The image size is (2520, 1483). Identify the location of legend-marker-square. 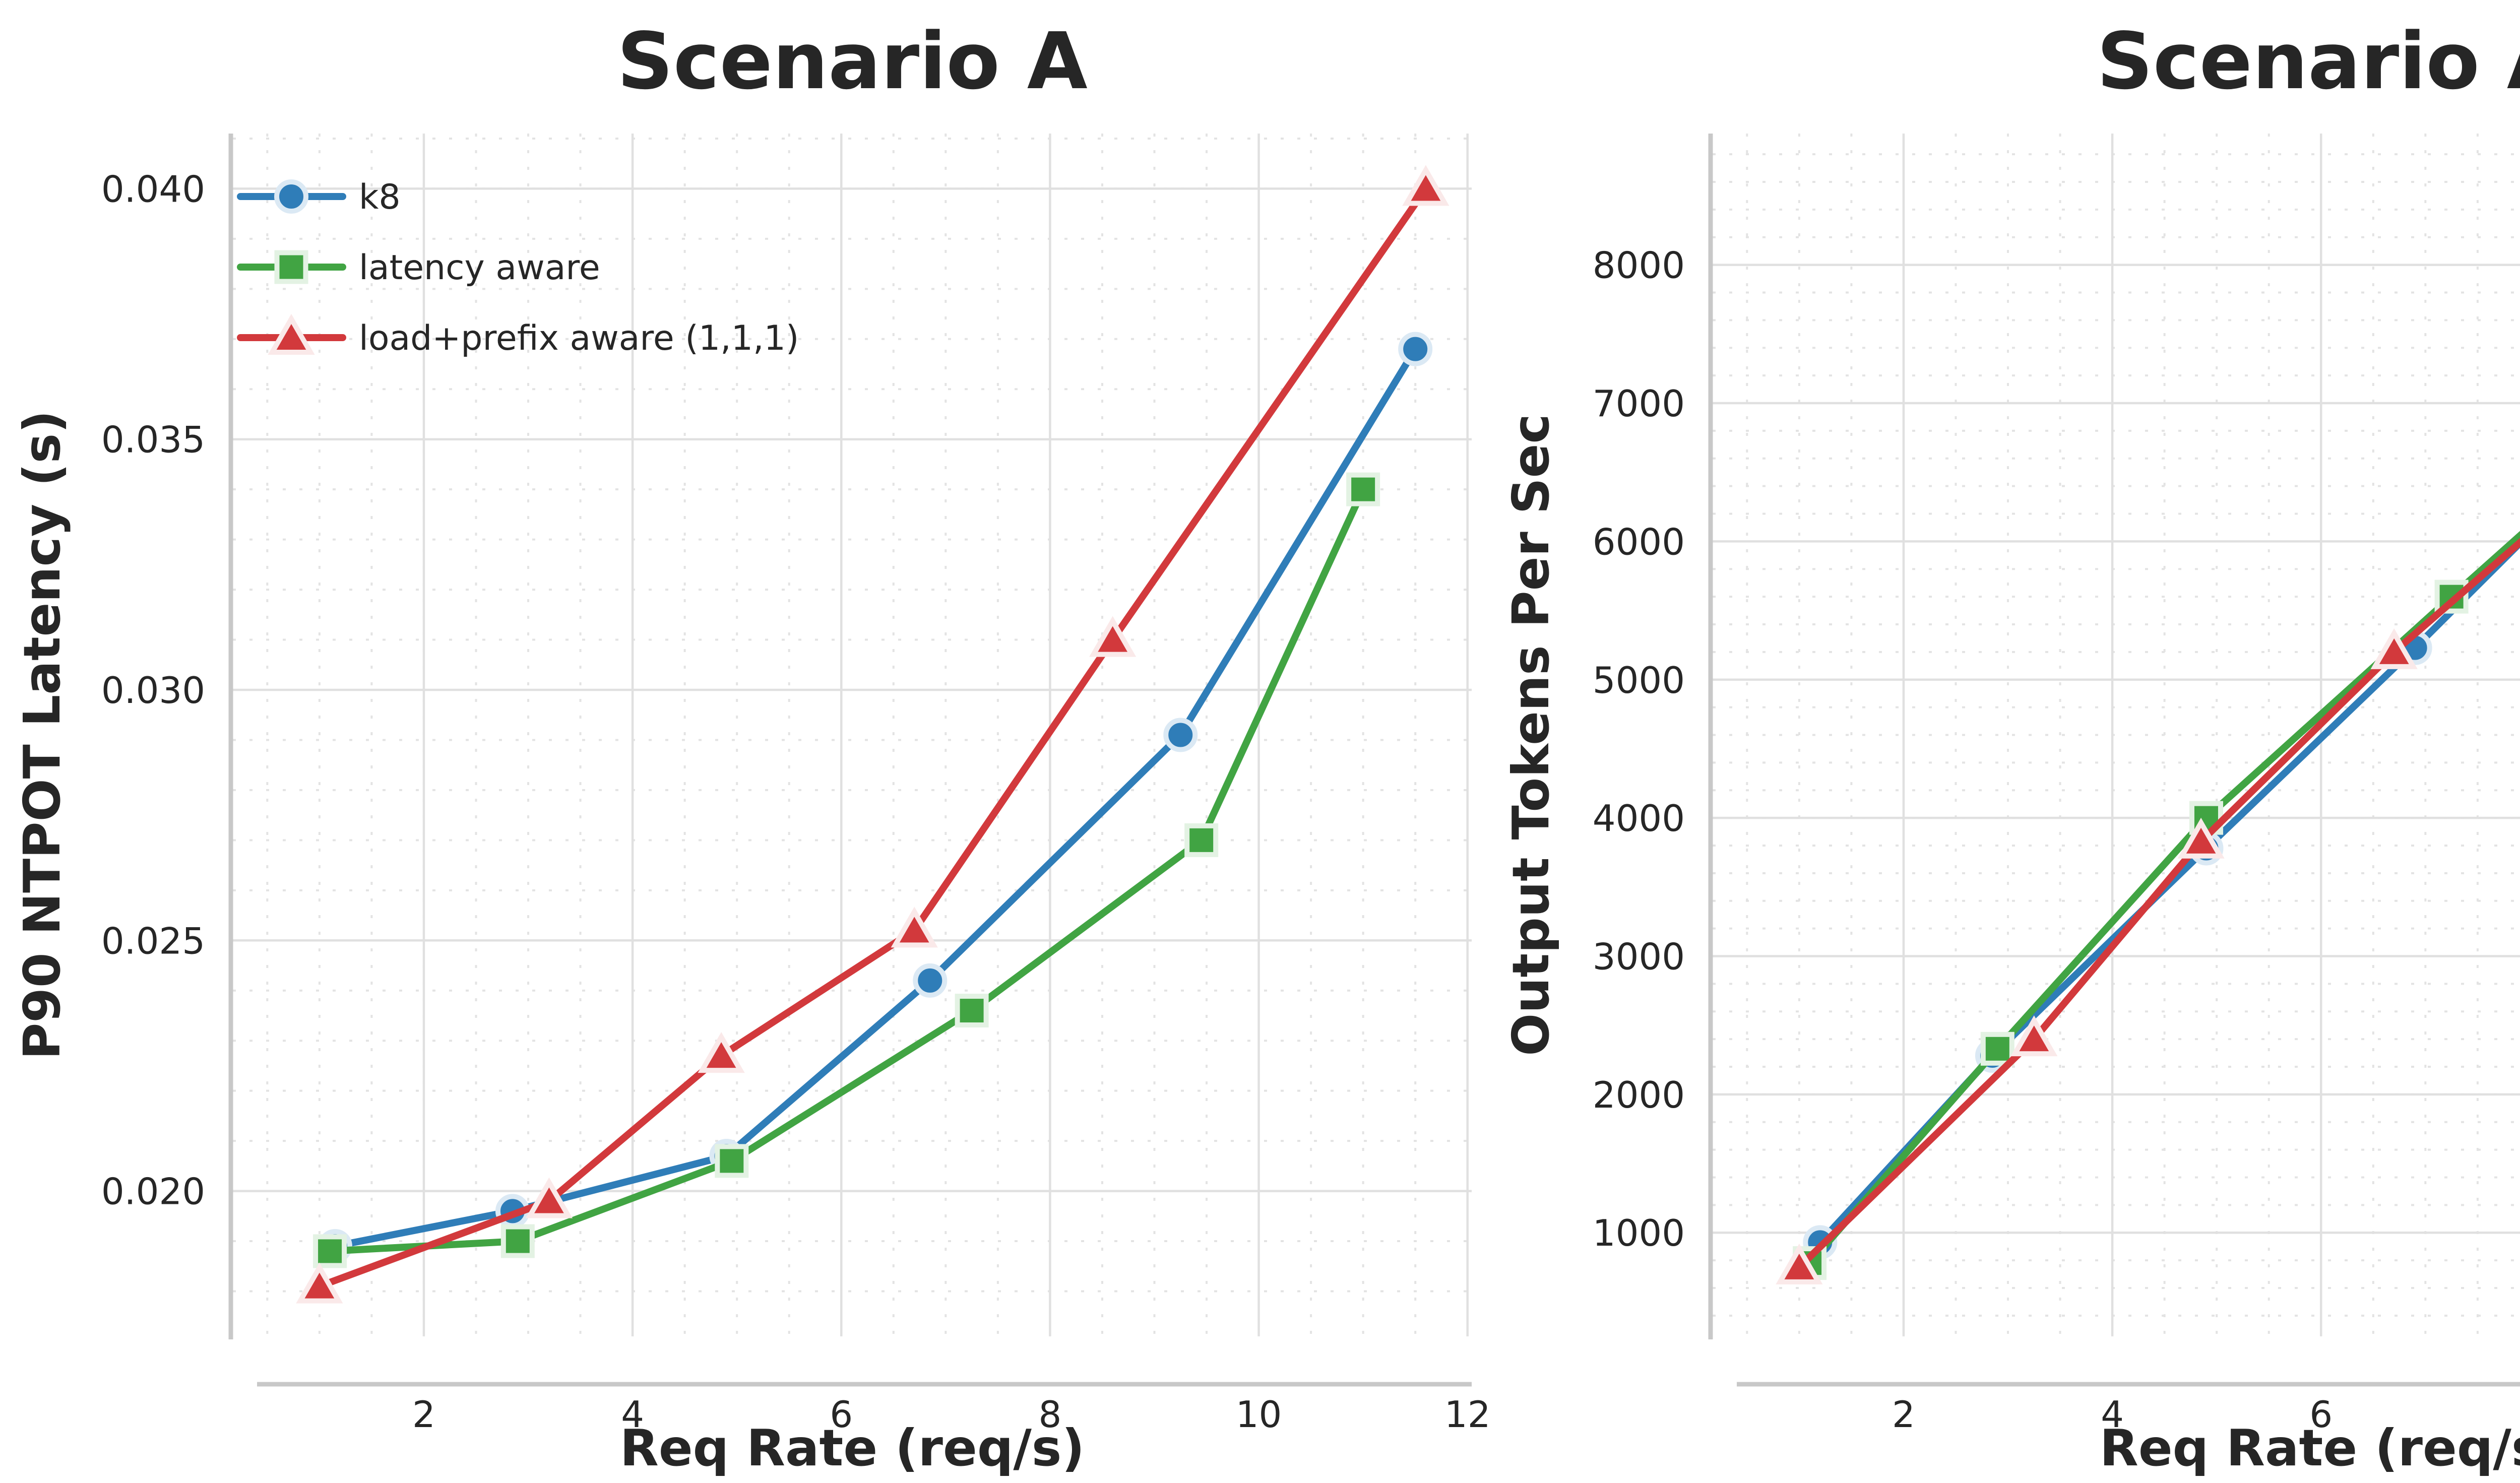
(291, 267).